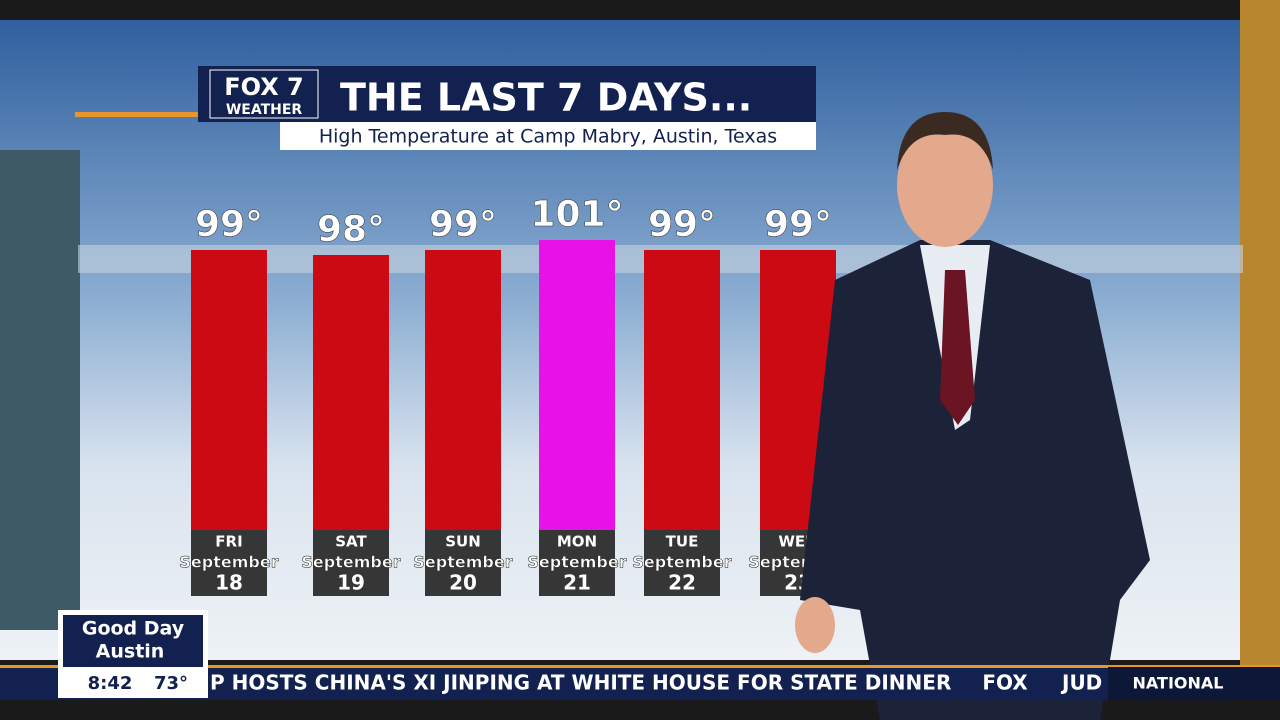 The width and height of the screenshot is (1280, 720). What do you see at coordinates (1005, 683) in the screenshot?
I see `ticker-network: FOX` at bounding box center [1005, 683].